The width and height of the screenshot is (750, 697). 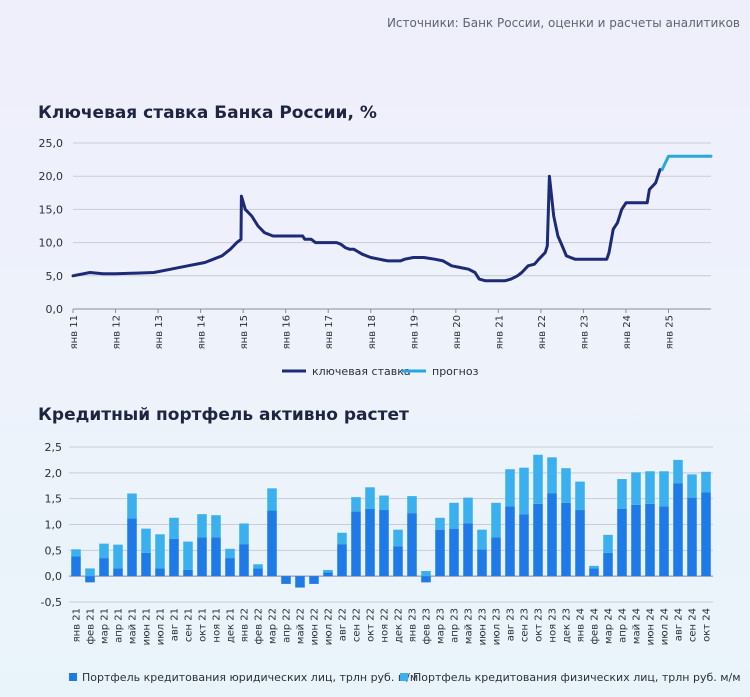 What do you see at coordinates (51, 176) in the screenshot?
I see `y-tick-label: 20,0` at bounding box center [51, 176].